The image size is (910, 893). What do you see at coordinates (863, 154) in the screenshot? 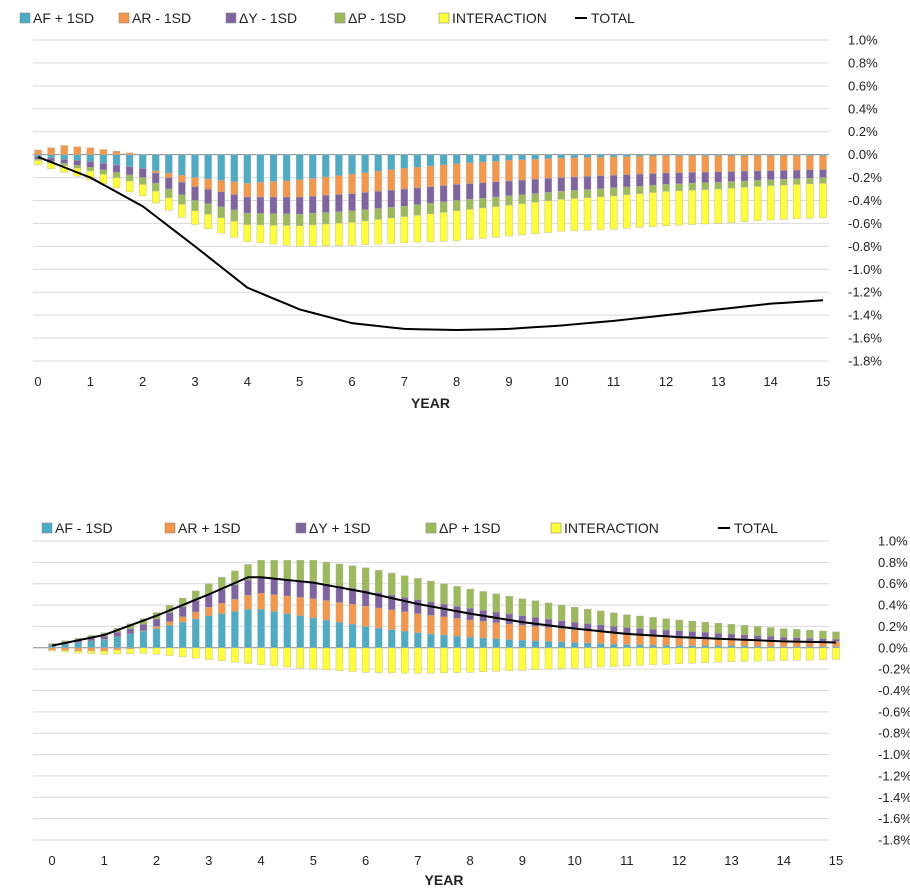
I see `y-tick-label: 0.0%` at bounding box center [863, 154].